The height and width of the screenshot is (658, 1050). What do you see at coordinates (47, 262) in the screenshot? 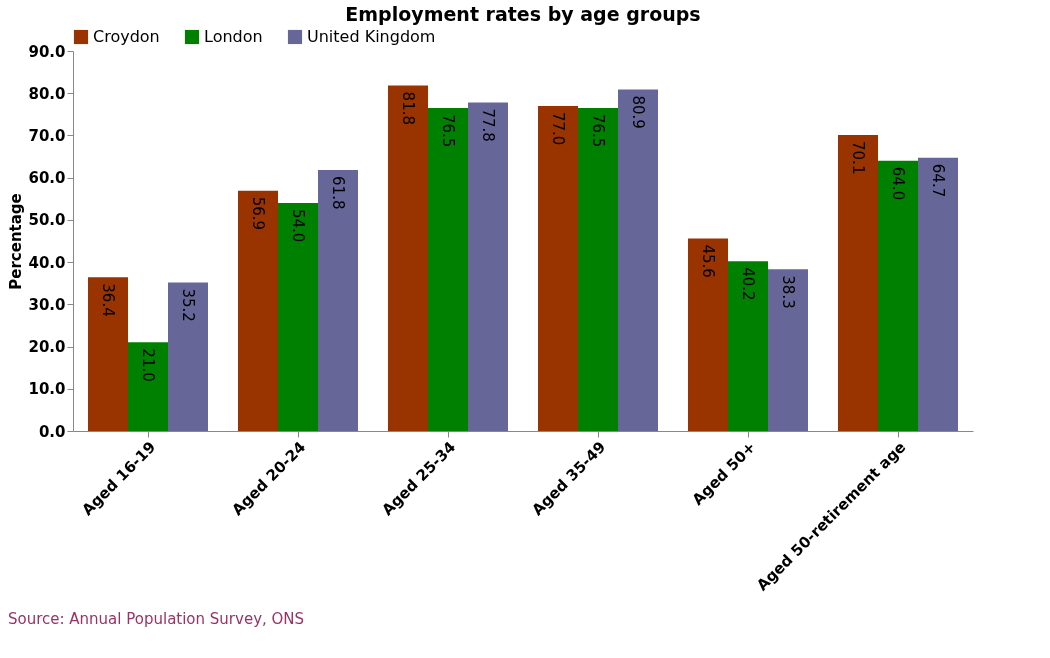
I see `y-tick-label: 40.0` at bounding box center [47, 262].